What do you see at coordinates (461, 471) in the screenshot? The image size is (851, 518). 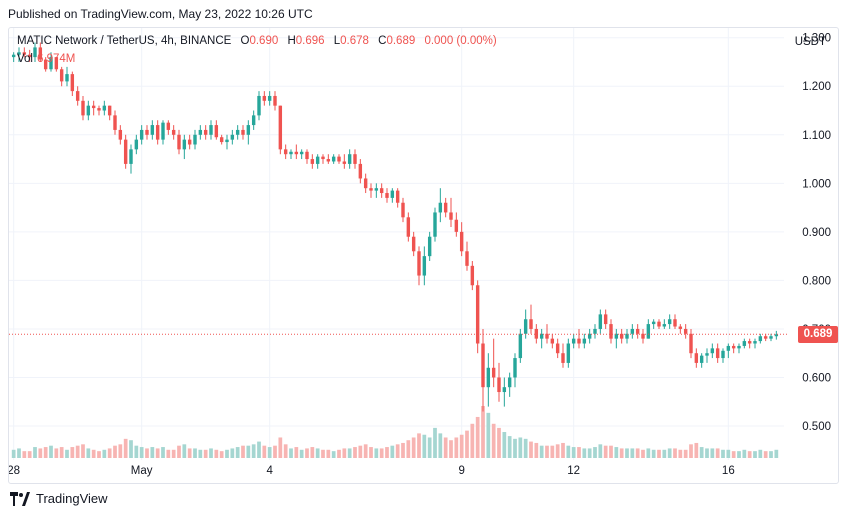 I see `time-tick-label: 9` at bounding box center [461, 471].